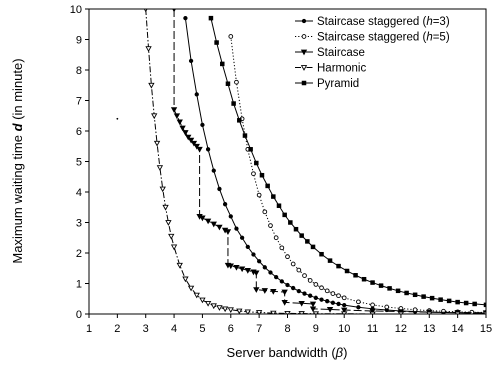 This screenshot has width=501, height=368. What do you see at coordinates (287, 352) in the screenshot?
I see `x-axis-title: Server bandwidth (β)` at bounding box center [287, 352].